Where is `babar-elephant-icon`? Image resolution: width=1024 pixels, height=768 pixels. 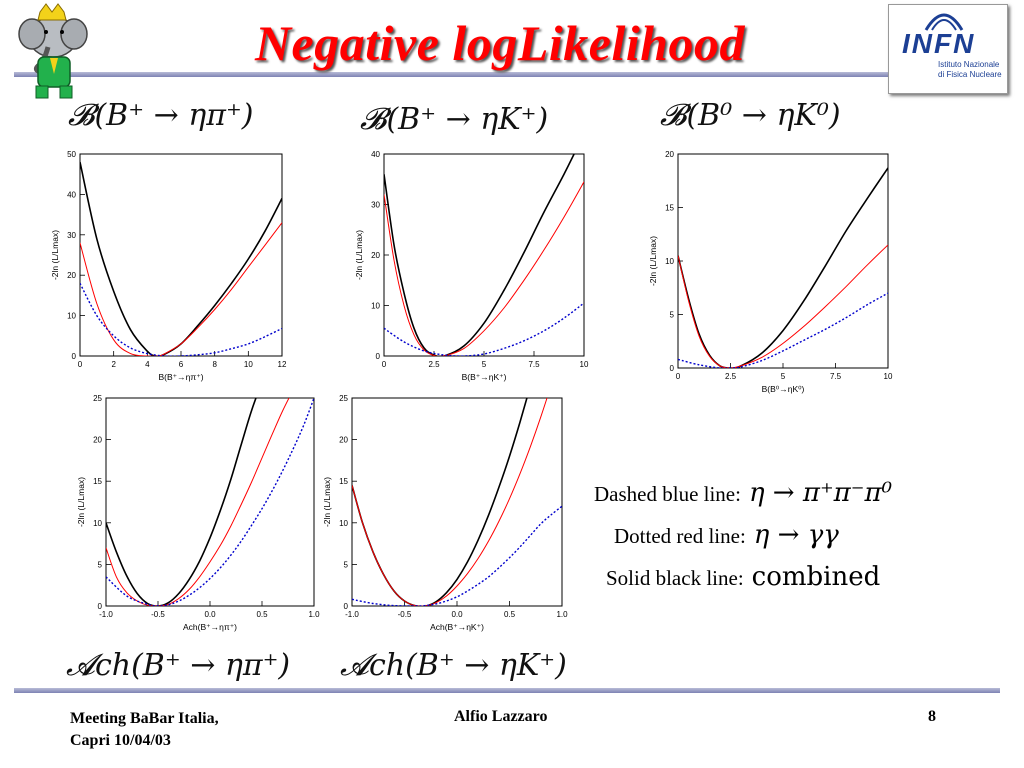
babar-elephant-icon is located at coordinates (53, 52).